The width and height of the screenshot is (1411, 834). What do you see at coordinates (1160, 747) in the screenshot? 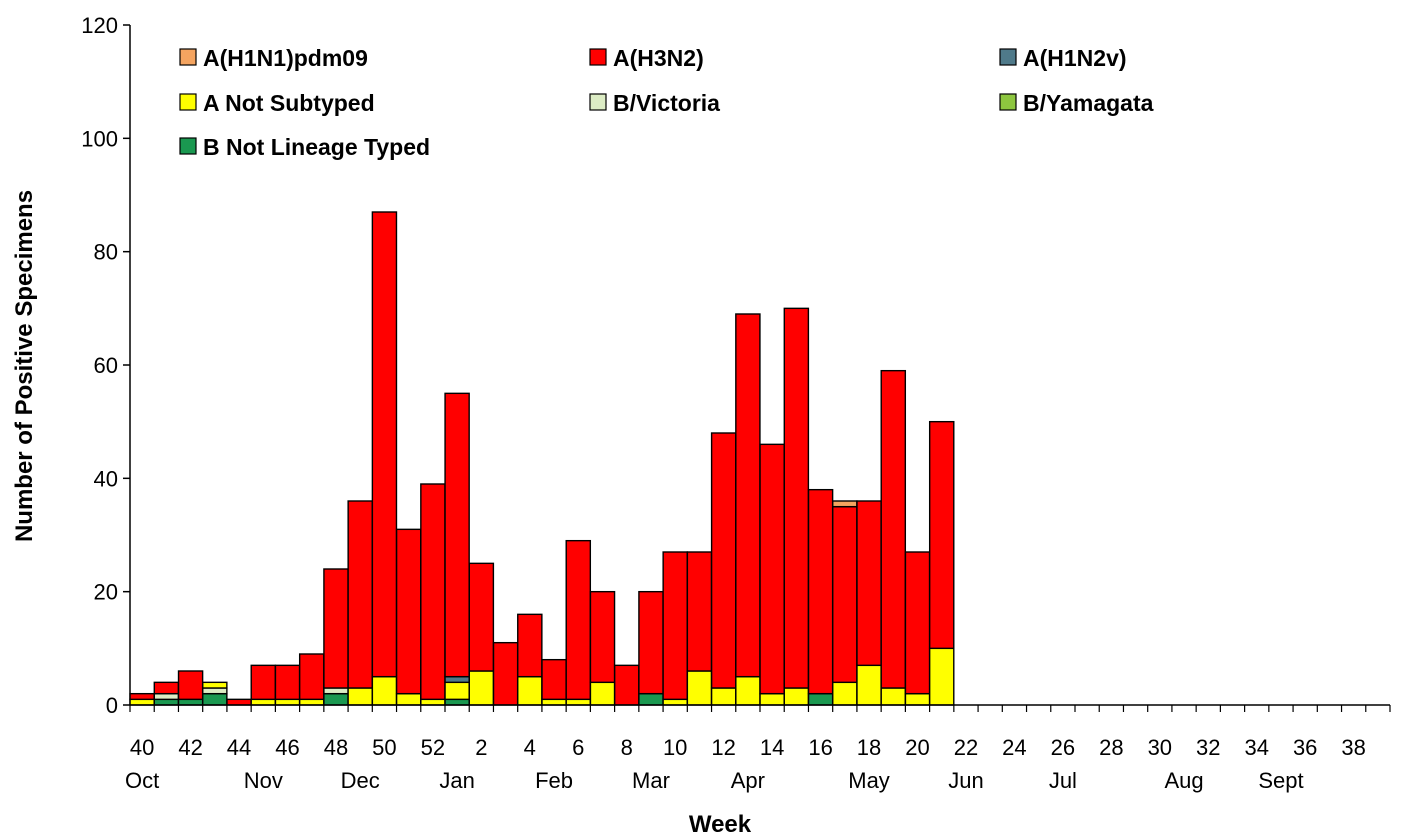
I see `x-tick-label: 30` at bounding box center [1160, 747].